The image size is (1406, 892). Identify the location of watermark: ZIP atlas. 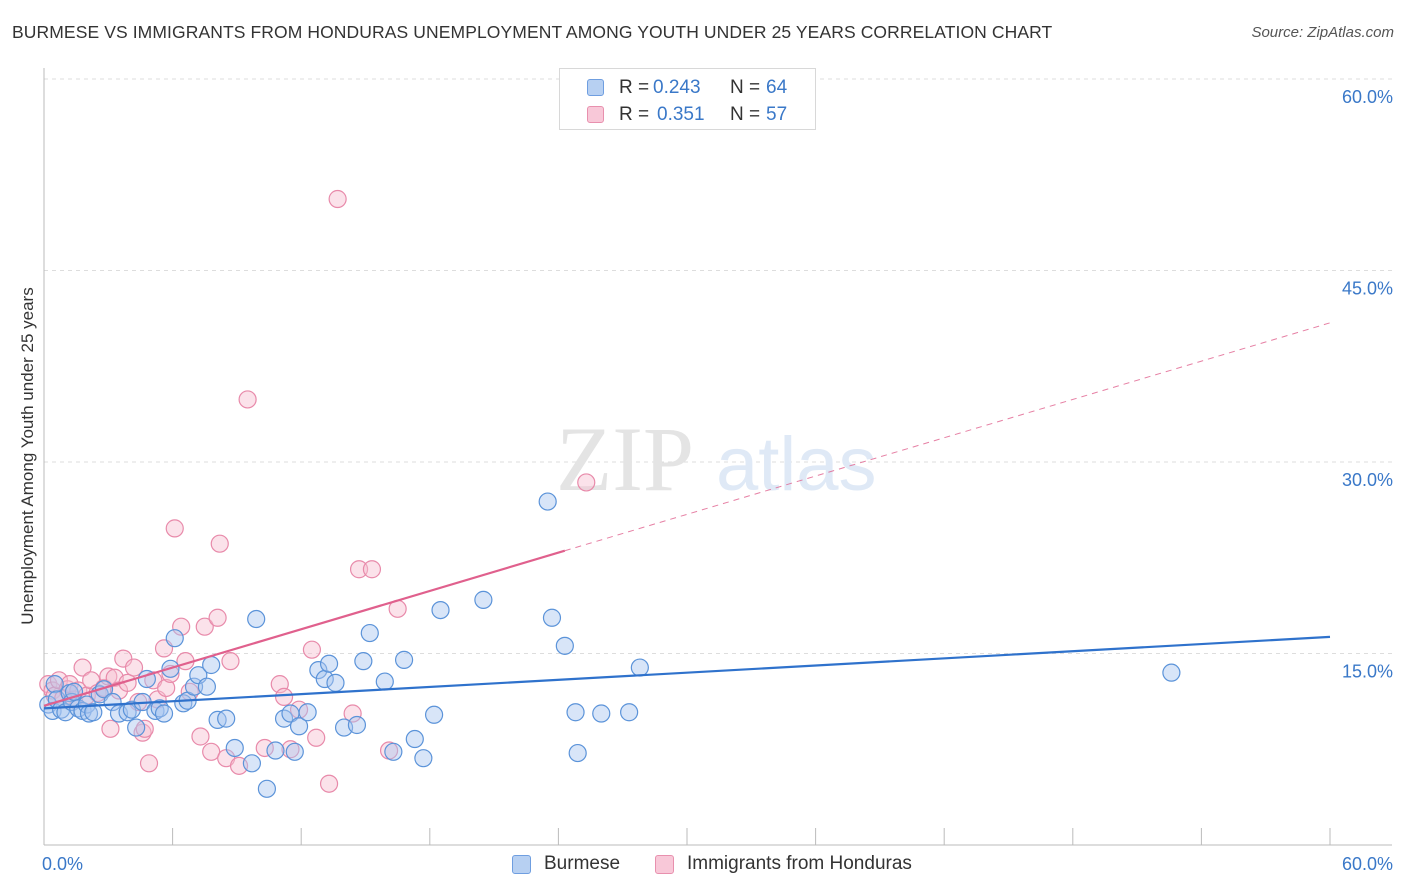
(716, 459).